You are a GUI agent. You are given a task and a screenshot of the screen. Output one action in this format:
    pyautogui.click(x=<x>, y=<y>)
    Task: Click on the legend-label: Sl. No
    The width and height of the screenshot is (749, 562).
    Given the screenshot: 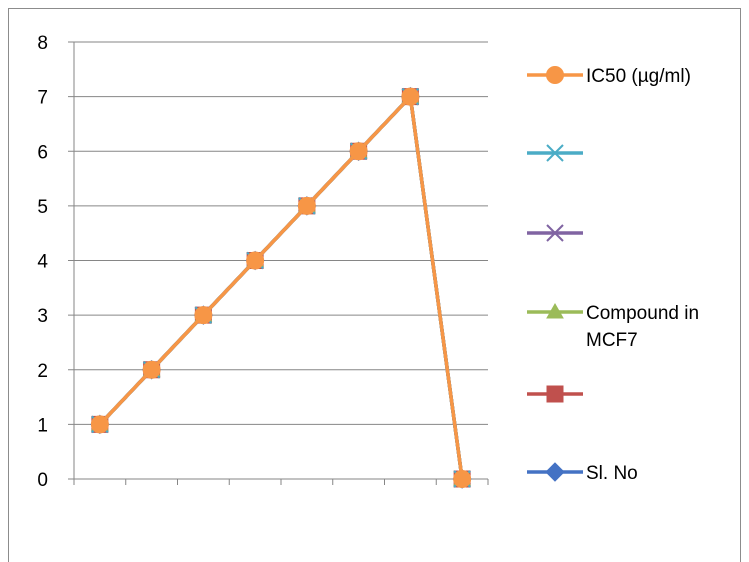 What is the action you would take?
    pyautogui.click(x=612, y=473)
    